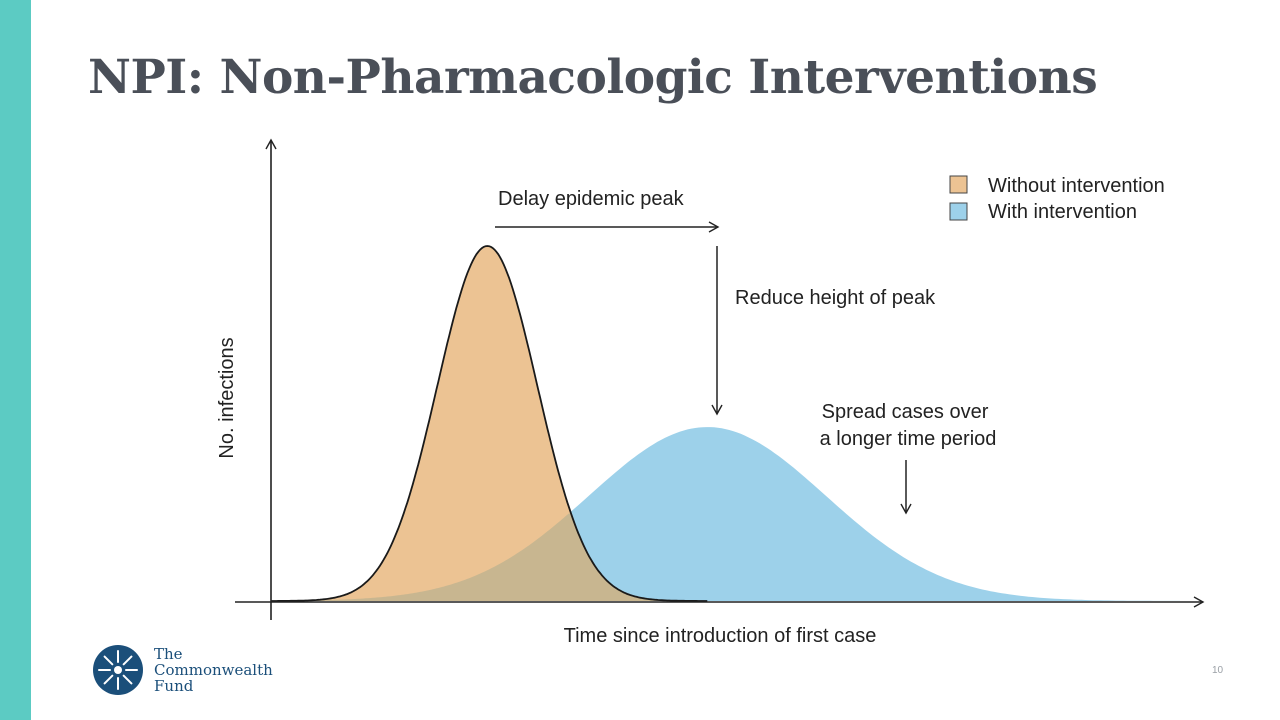 The image size is (1280, 720). I want to click on annotation-spread-line-1: Spread cases over, so click(905, 412).